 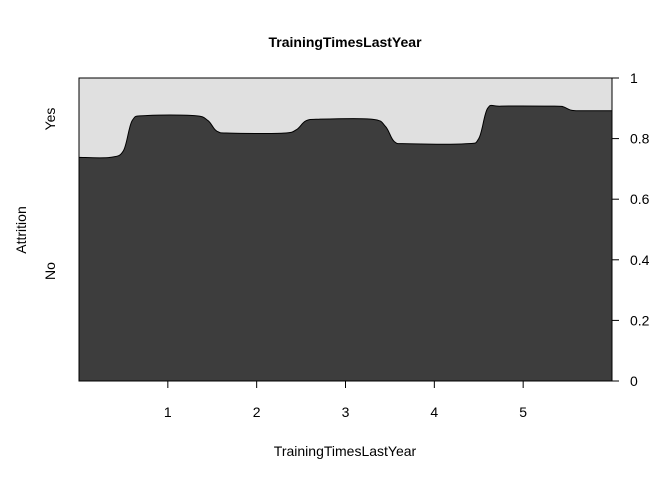 I want to click on y-tick-label: 0.2, so click(x=640, y=320).